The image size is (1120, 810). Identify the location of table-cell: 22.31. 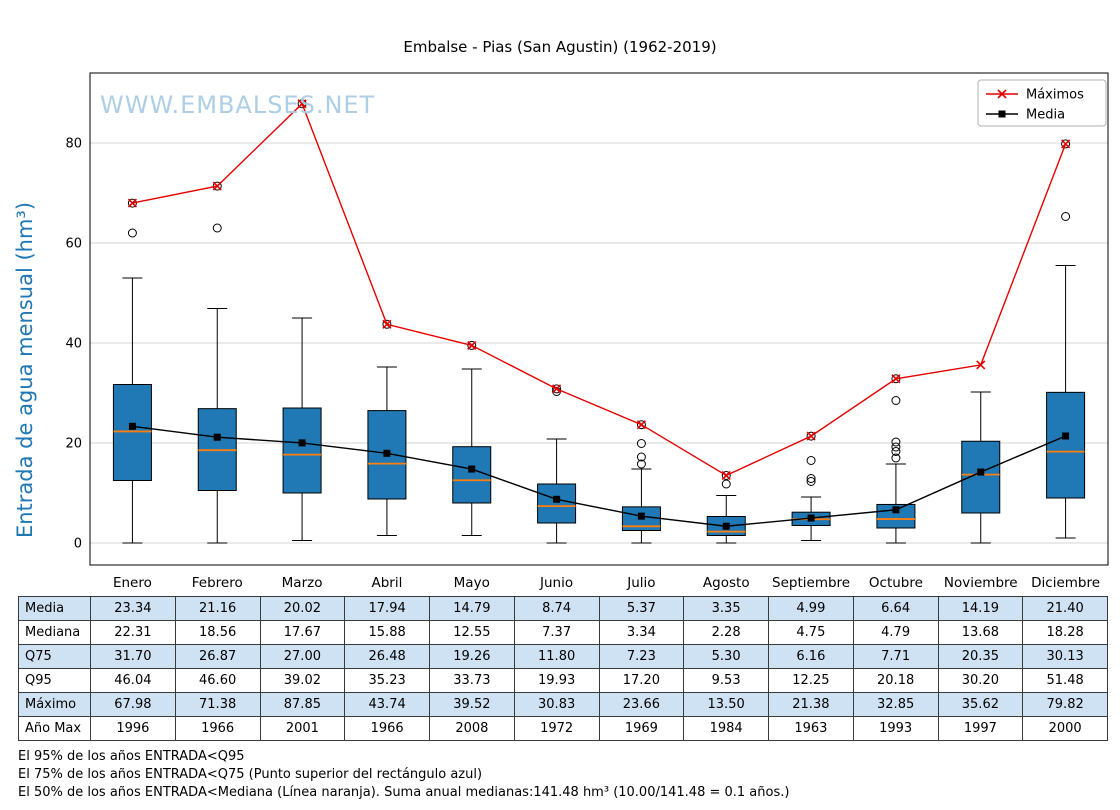
(133, 632).